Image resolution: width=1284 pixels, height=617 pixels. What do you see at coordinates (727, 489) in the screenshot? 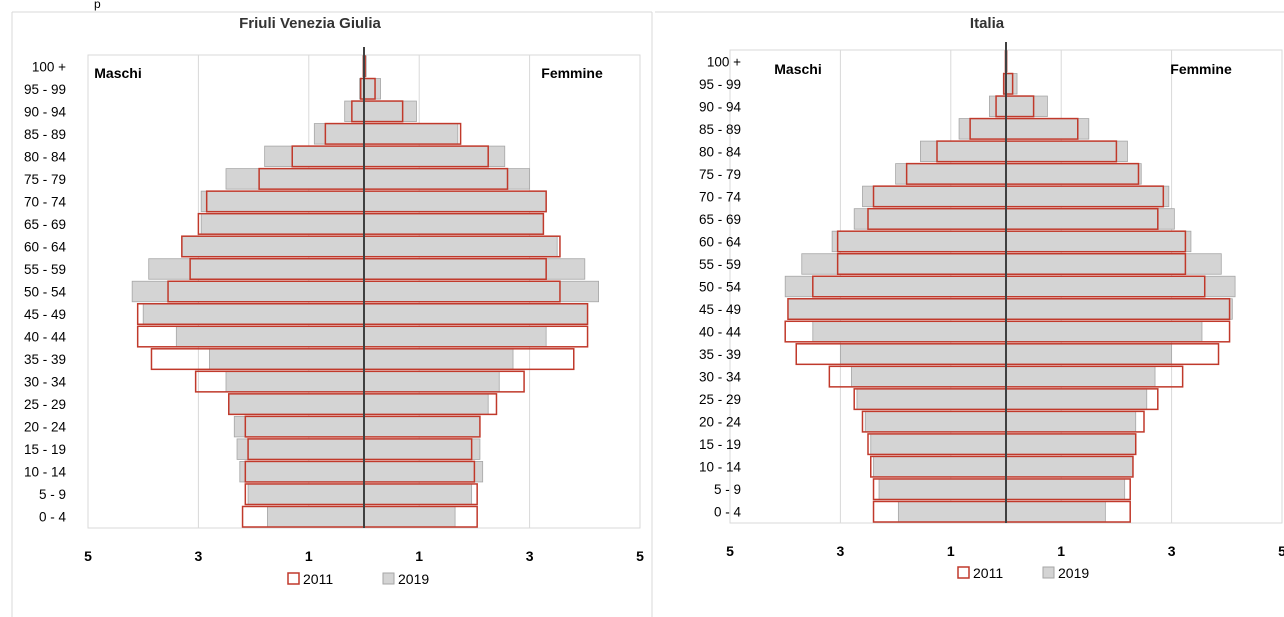
I see `category-label: 5 - 9` at bounding box center [727, 489].